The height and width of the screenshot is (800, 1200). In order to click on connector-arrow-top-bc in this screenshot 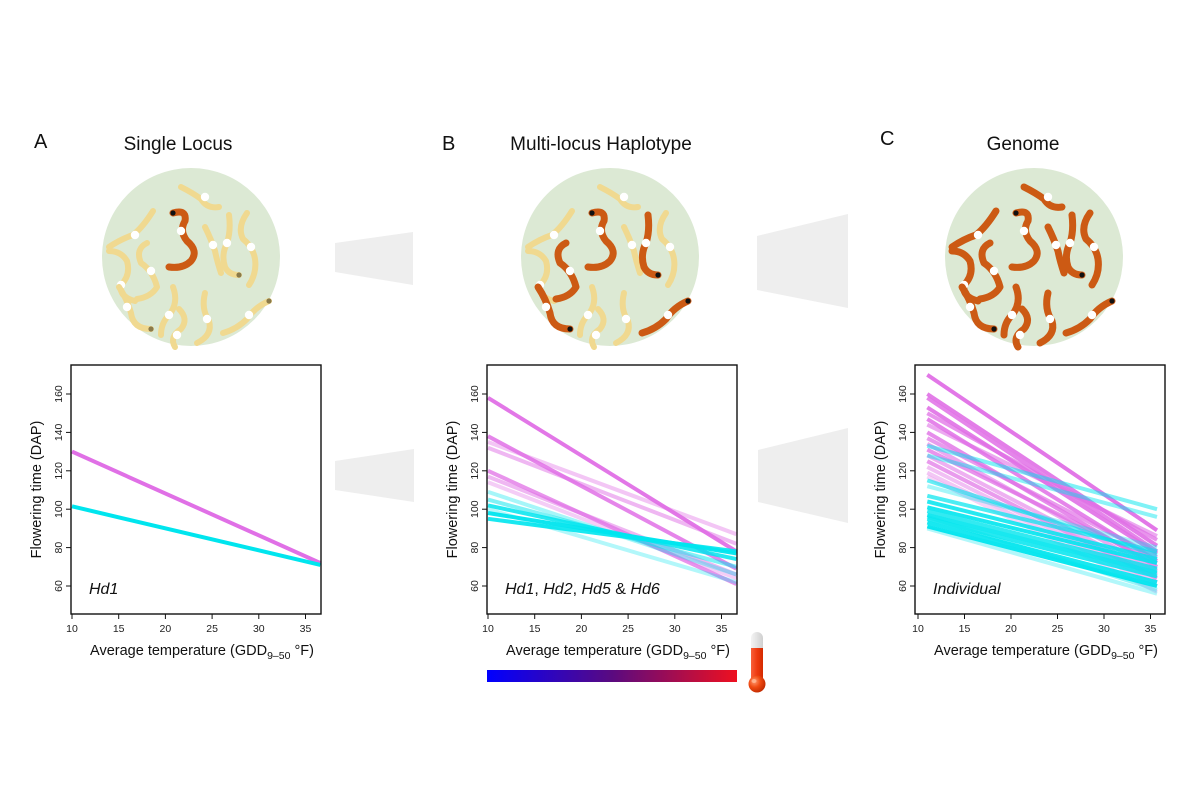, I will do `click(802, 261)`.